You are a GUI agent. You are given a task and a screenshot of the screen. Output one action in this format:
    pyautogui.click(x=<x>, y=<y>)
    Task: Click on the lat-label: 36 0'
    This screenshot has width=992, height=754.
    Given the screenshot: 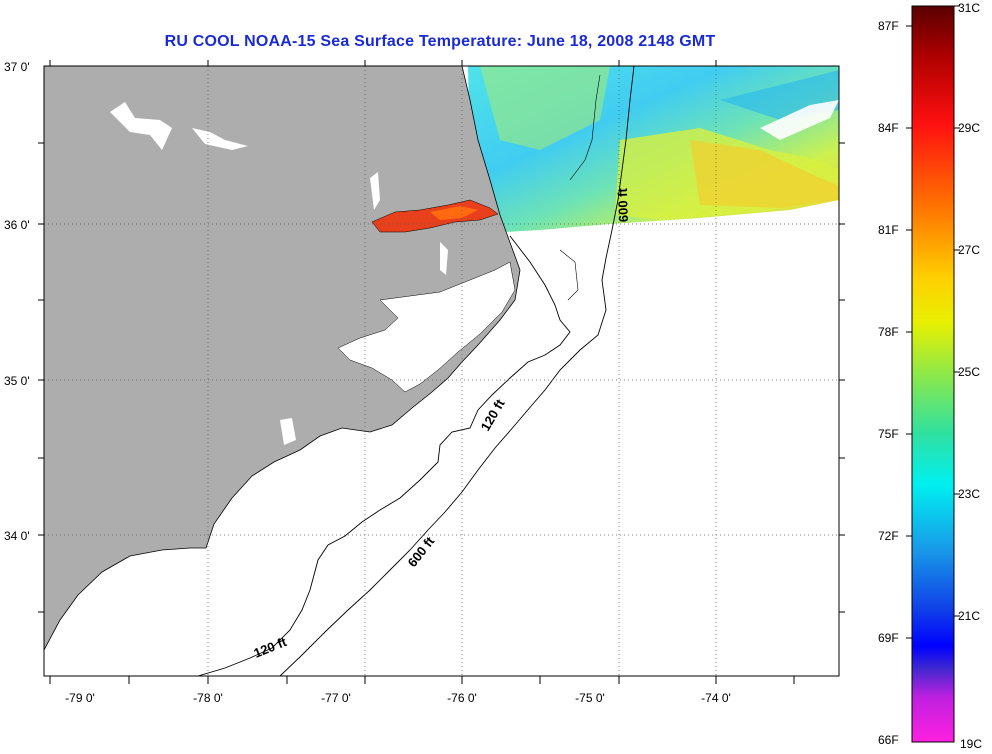 What is the action you would take?
    pyautogui.click(x=17, y=225)
    